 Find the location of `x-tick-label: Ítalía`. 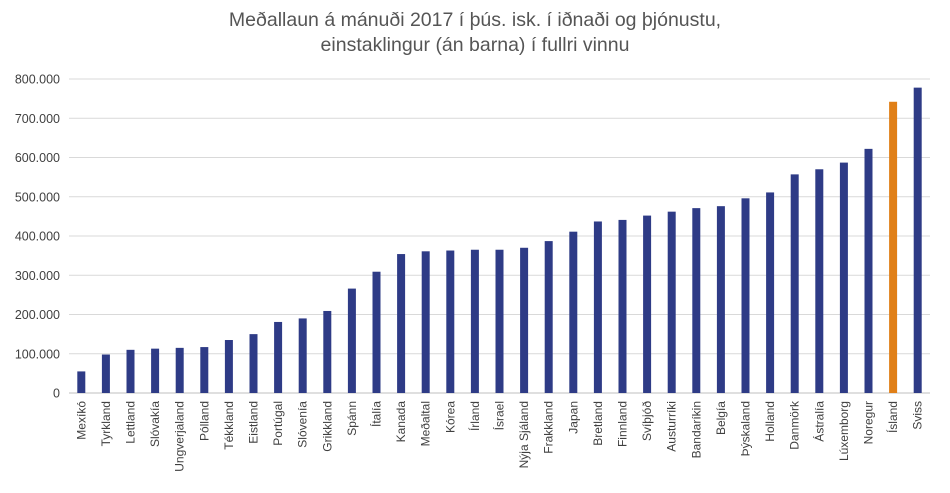

x-tick-label: Ítalía is located at coordinates (376, 414).